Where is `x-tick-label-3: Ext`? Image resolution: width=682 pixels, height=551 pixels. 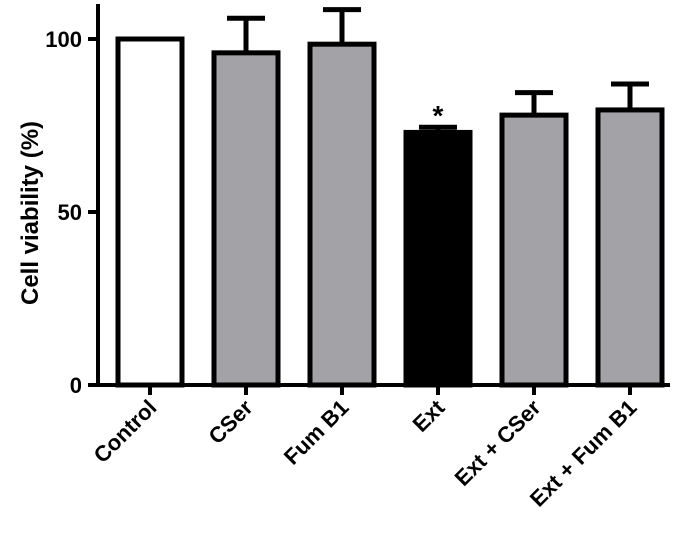 x-tick-label-3: Ext is located at coordinates (429, 415).